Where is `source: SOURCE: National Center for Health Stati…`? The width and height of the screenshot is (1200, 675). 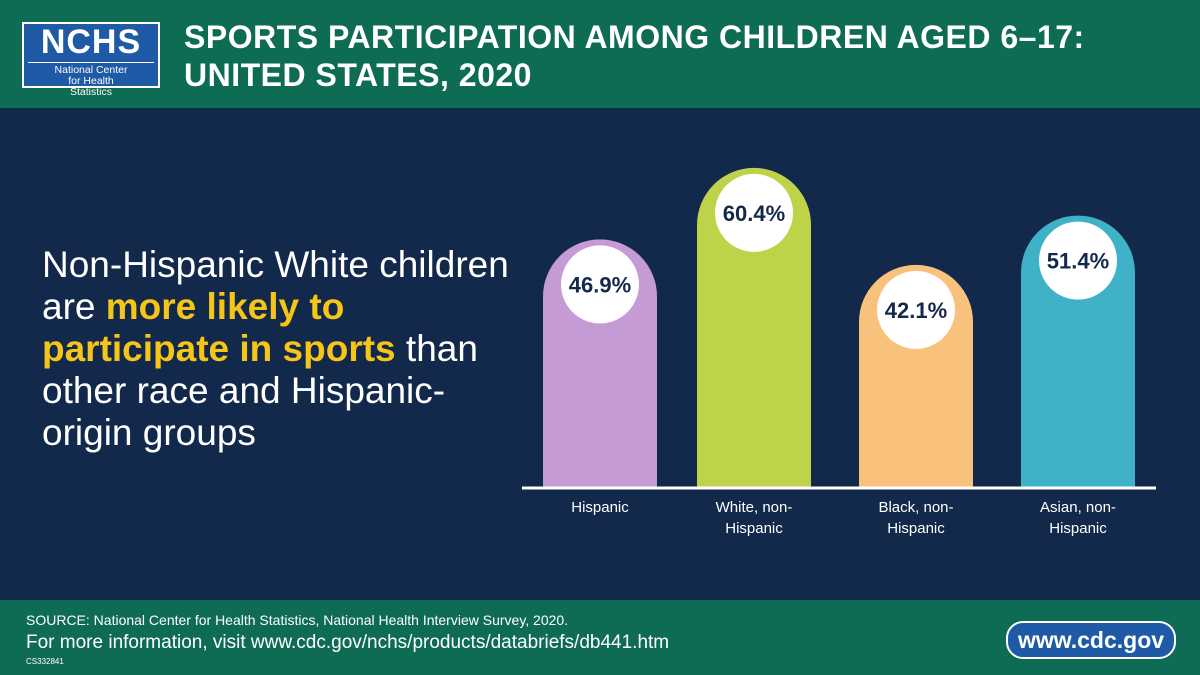 source: SOURCE: National Center for Health Stati… is located at coordinates (297, 620).